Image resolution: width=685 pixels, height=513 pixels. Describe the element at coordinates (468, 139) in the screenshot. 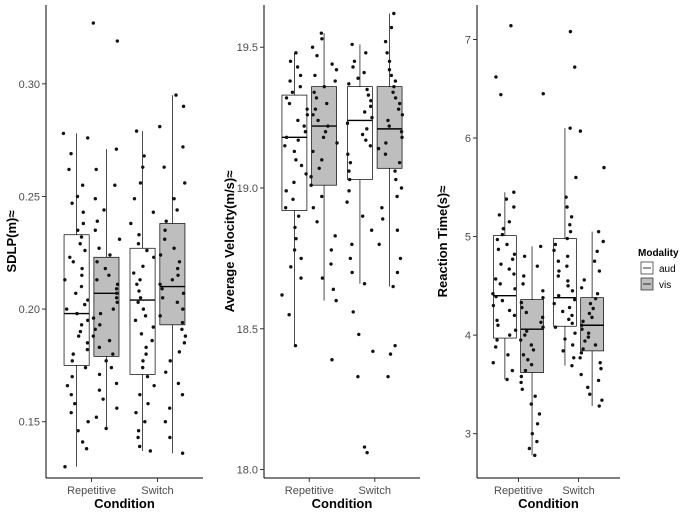

I see `y-tick-label: 6` at that location.